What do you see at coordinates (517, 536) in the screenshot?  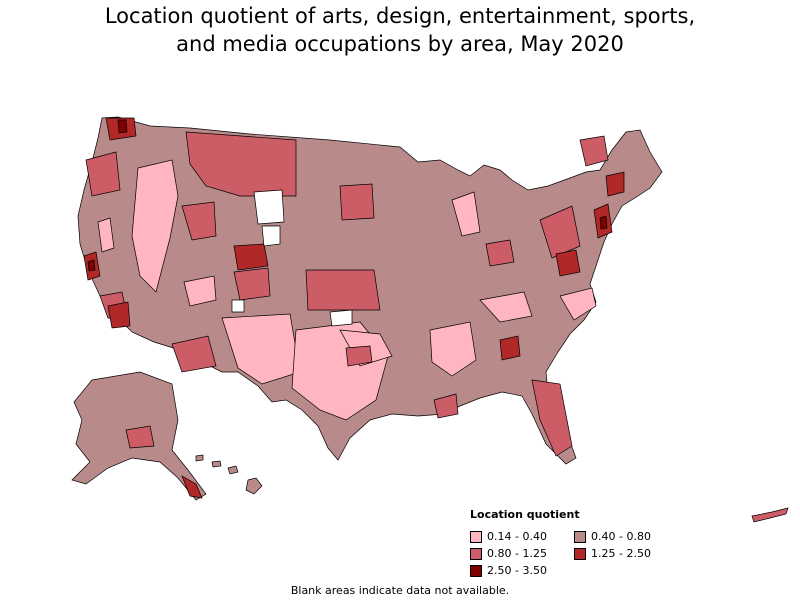 I see `legend-label-1: 0.14 - 0.40` at bounding box center [517, 536].